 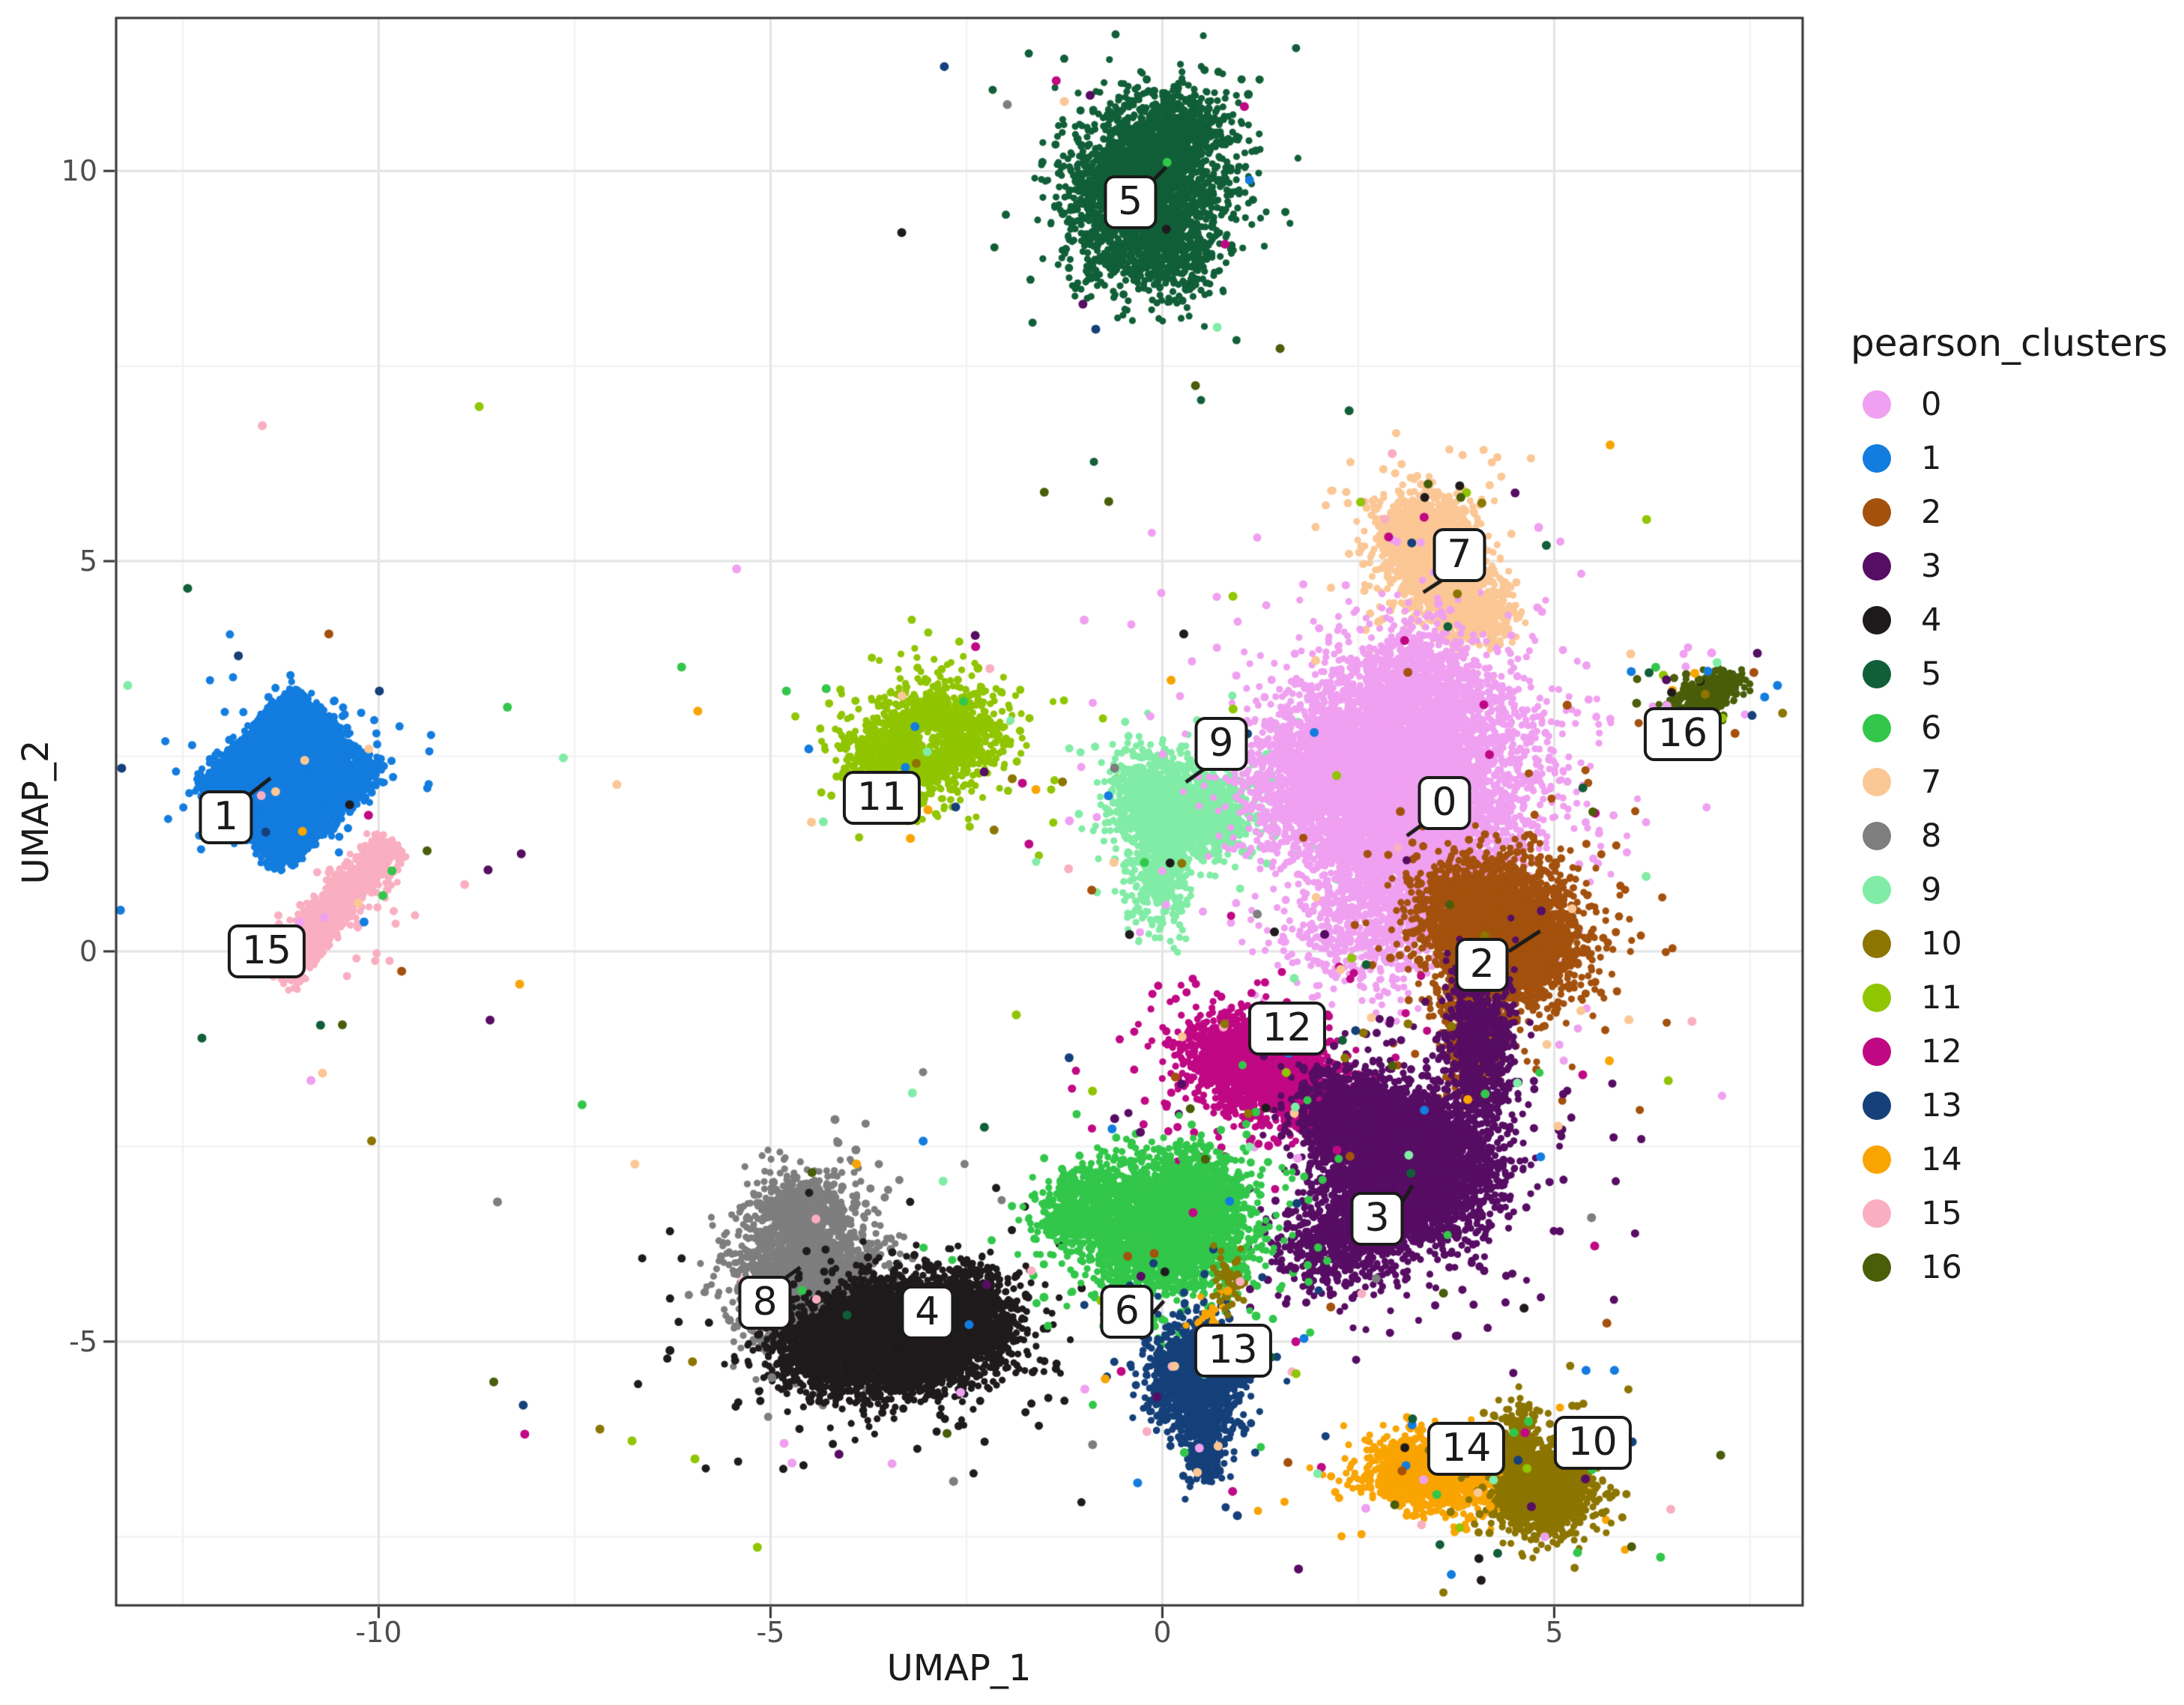 What do you see at coordinates (2009, 343) in the screenshot?
I see `legend-title: pearson_clusters` at bounding box center [2009, 343].